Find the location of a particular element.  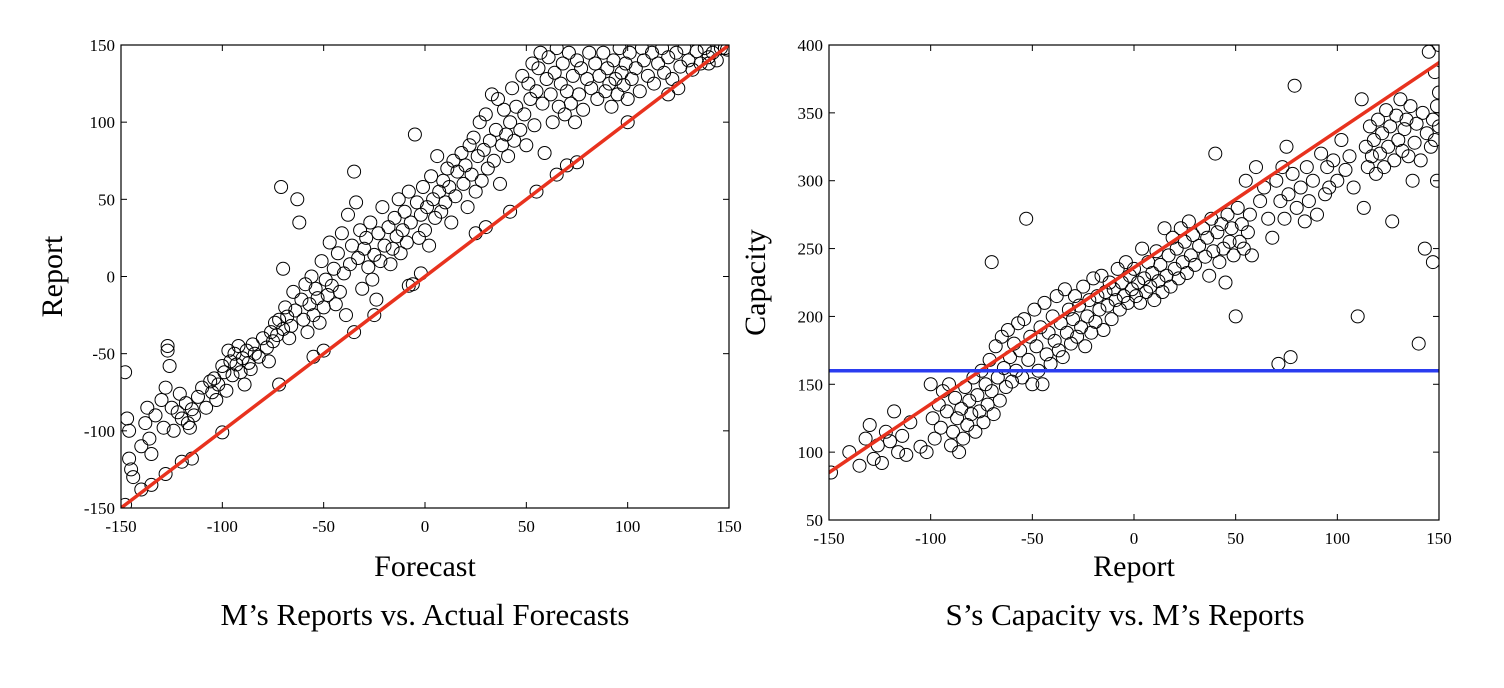

y-tick-label: -150 is located at coordinates (99, 508).